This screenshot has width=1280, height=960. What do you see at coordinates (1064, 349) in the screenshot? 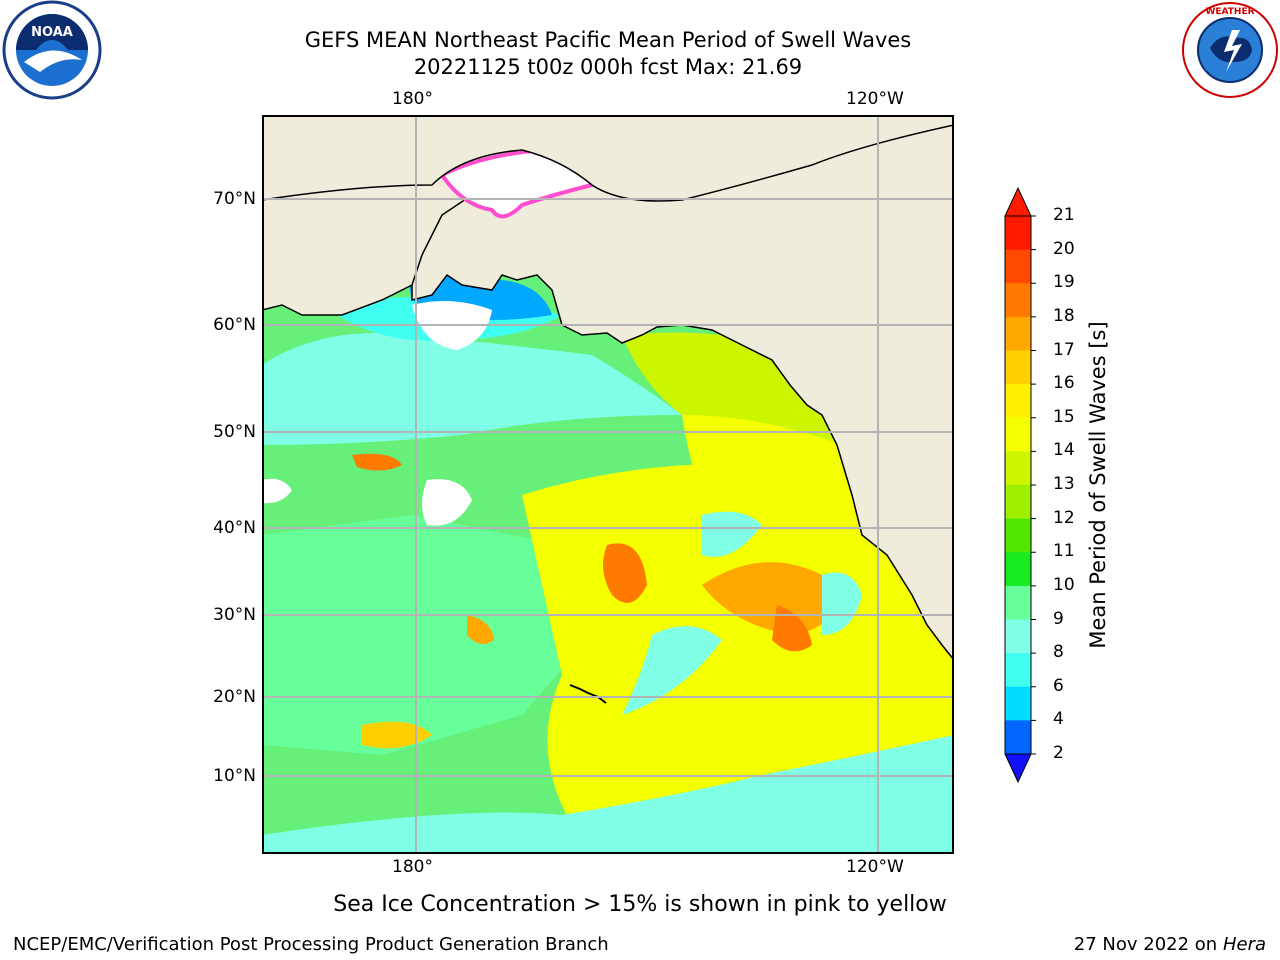
I see `colorbar-tick-label: 17` at bounding box center [1064, 349].